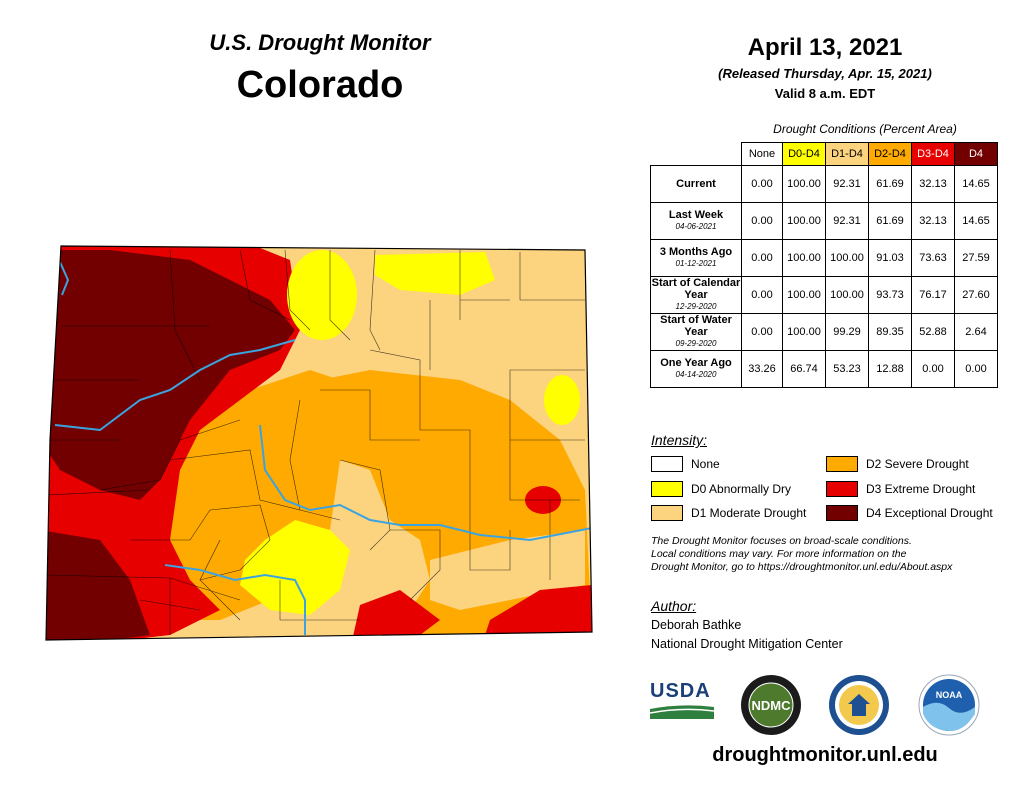  Describe the element at coordinates (847, 184) in the screenshot. I see `cell-value: 92.31` at that location.